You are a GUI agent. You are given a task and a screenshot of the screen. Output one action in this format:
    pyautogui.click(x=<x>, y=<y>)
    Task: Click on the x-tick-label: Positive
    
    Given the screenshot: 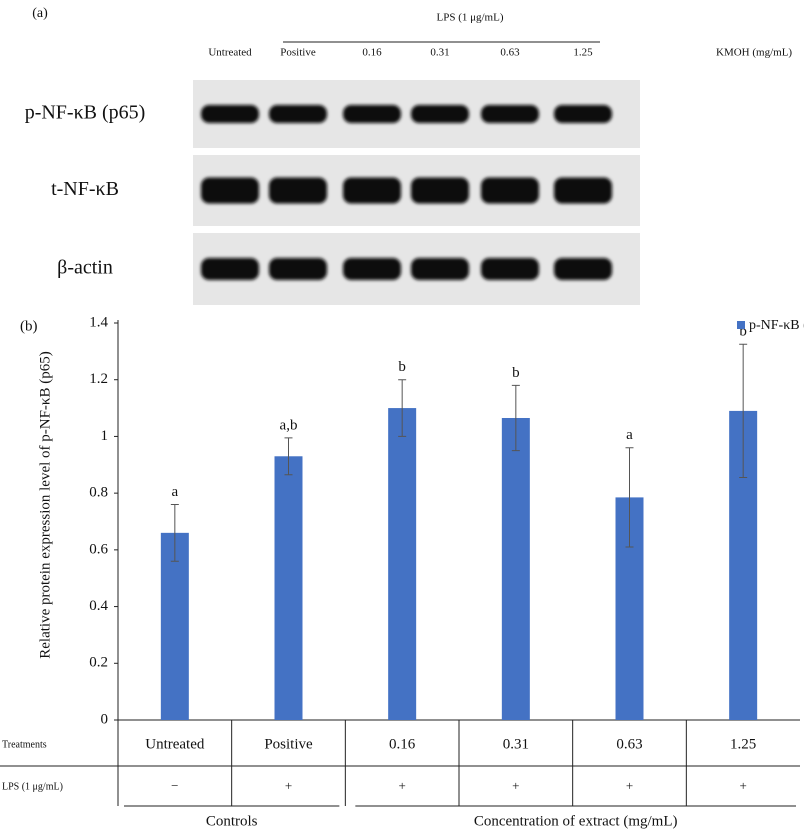 What is the action you would take?
    pyautogui.click(x=288, y=744)
    